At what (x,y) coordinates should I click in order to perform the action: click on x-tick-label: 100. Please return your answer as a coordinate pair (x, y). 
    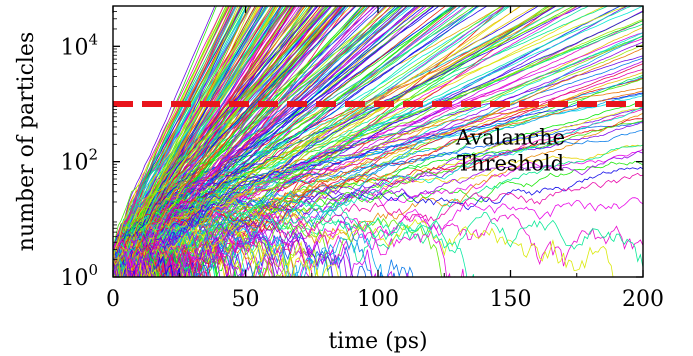
    Looking at the image, I should click on (378, 299).